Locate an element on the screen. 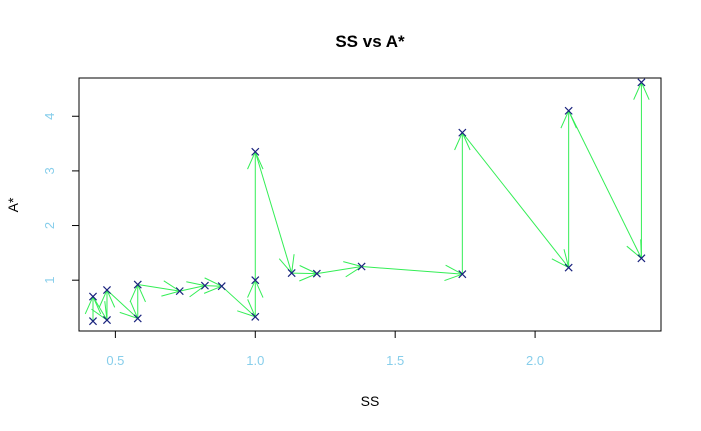 The width and height of the screenshot is (701, 431). x-tick-label: 1.5 is located at coordinates (395, 360).